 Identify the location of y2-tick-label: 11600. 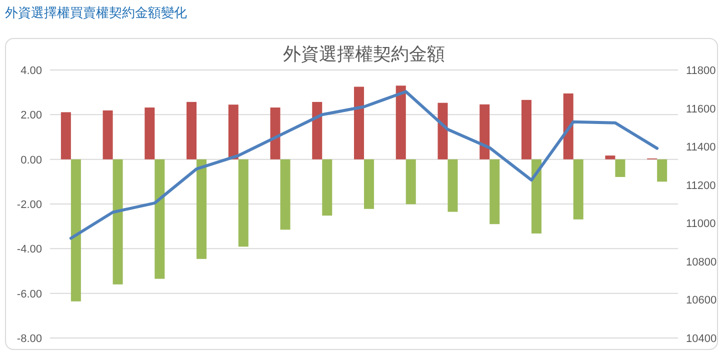
(701, 109).